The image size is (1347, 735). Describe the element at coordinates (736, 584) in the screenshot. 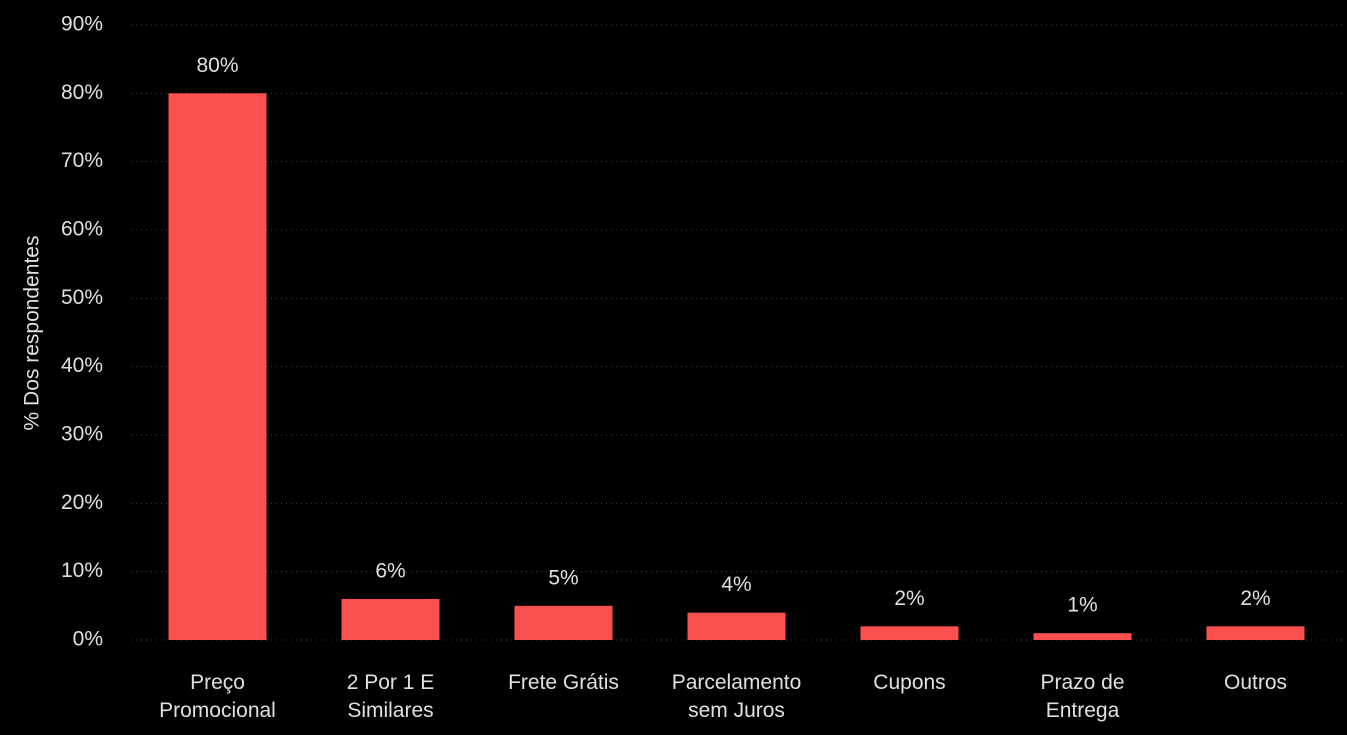

I see `value-label: 4%` at that location.